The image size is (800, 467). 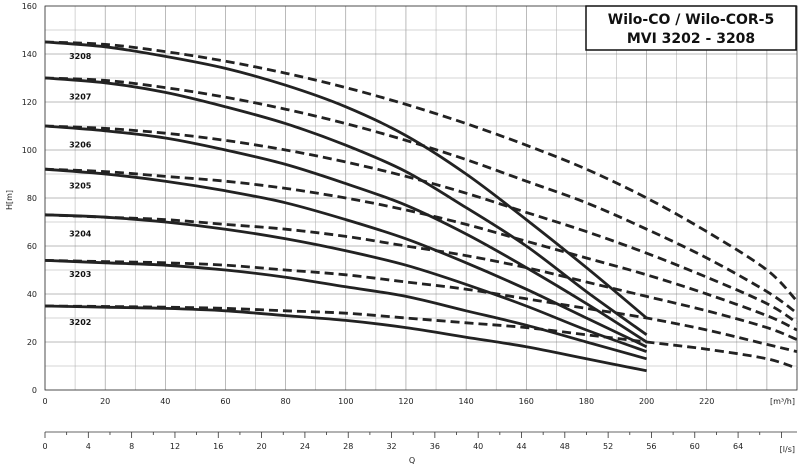 I want to click on y-tick-label: 40, so click(x=32, y=294).